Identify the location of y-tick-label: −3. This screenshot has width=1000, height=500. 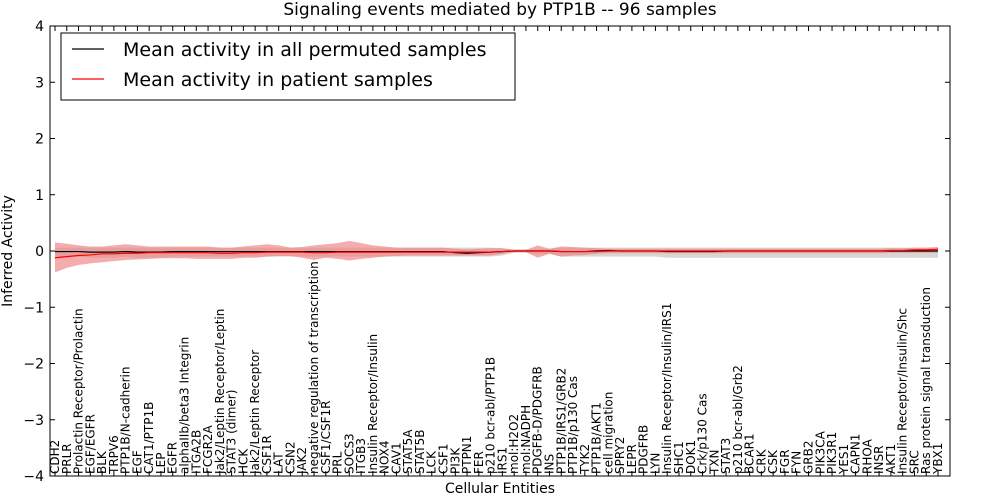
(33, 421).